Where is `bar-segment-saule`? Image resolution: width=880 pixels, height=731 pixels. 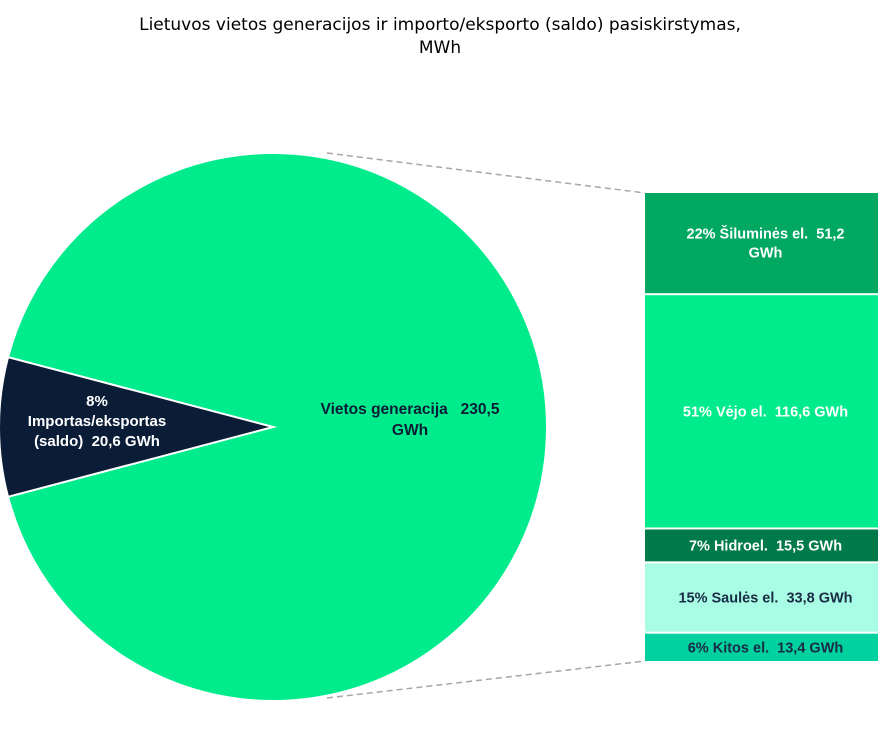 bar-segment-saule is located at coordinates (761, 597).